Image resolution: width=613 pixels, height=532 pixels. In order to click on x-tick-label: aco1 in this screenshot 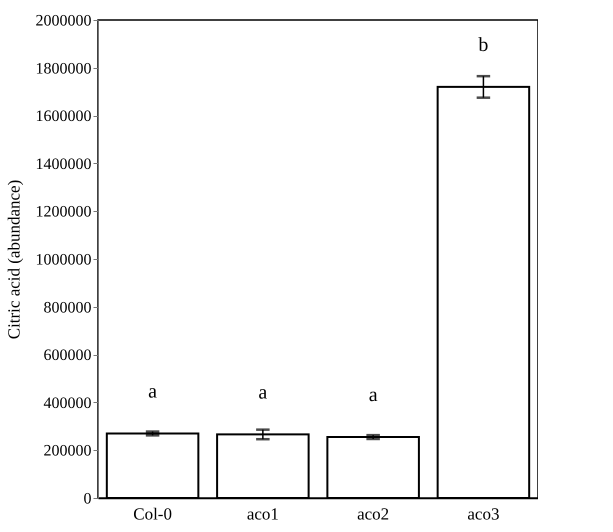, I will do `click(262, 514)`.